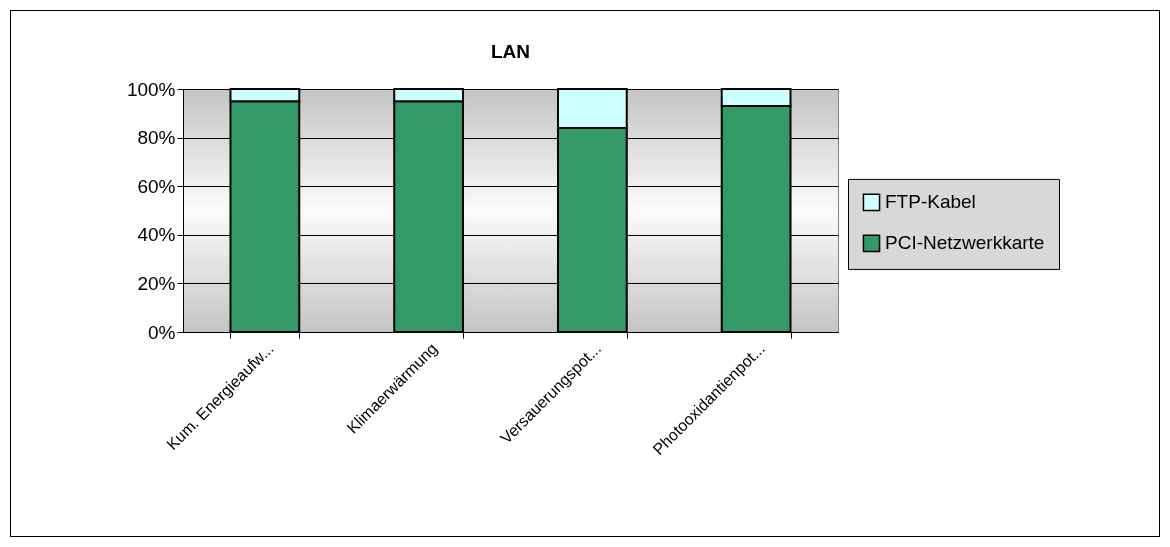 The height and width of the screenshot is (547, 1170). I want to click on chart-title: LAN, so click(510, 51).